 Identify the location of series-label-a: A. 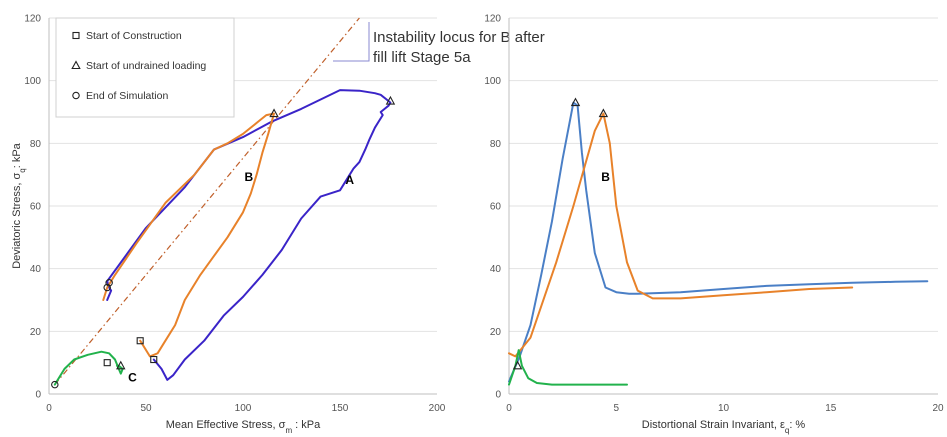
(349, 180).